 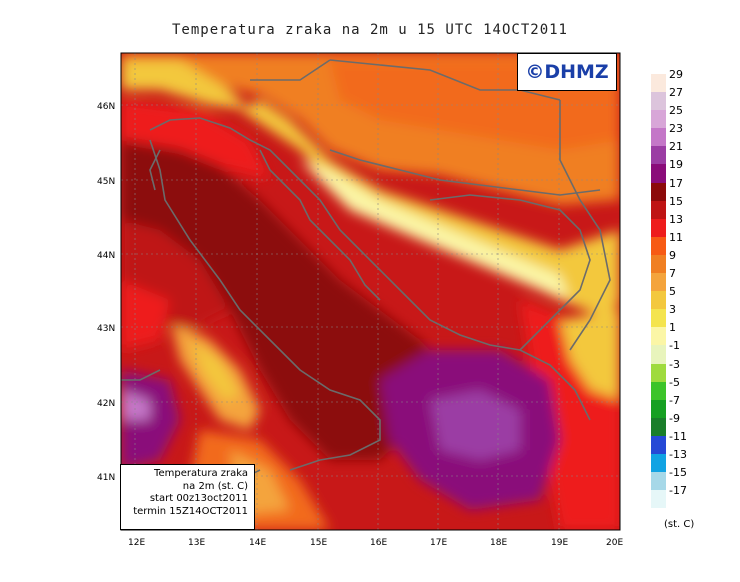 I want to click on legend-label: 17, so click(x=676, y=183).